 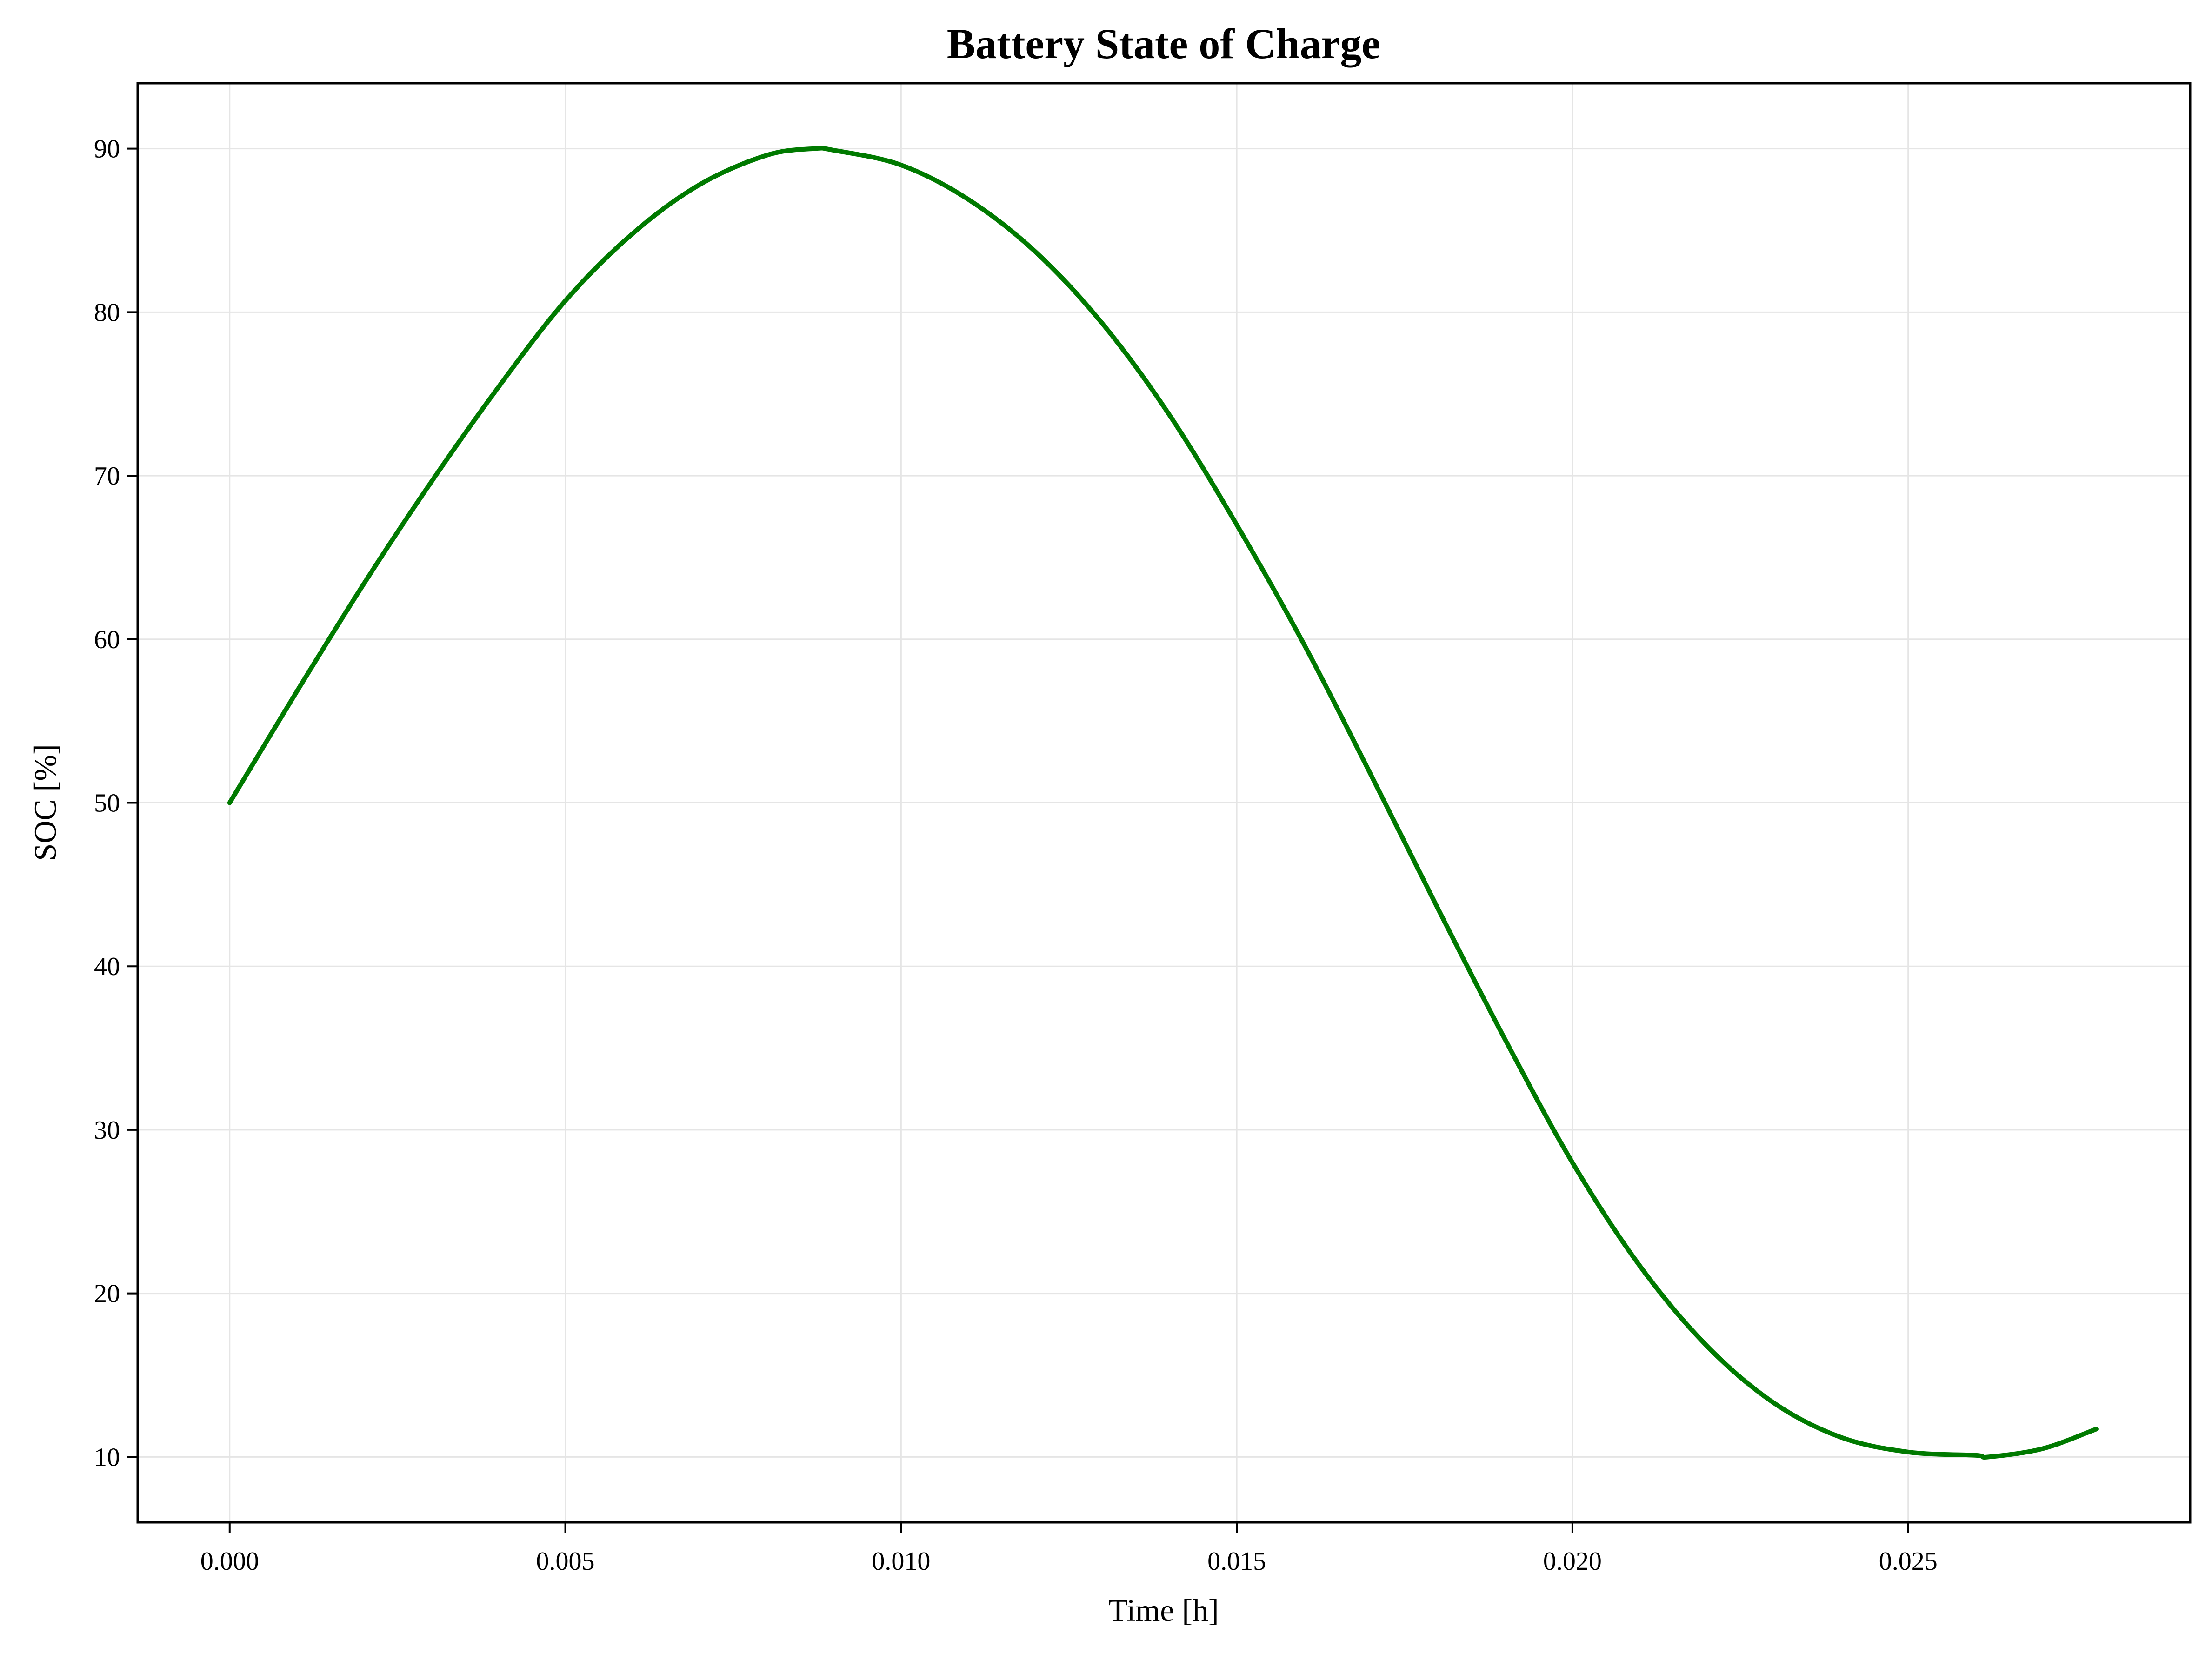 What do you see at coordinates (107, 966) in the screenshot?
I see `y-tick-label: 40` at bounding box center [107, 966].